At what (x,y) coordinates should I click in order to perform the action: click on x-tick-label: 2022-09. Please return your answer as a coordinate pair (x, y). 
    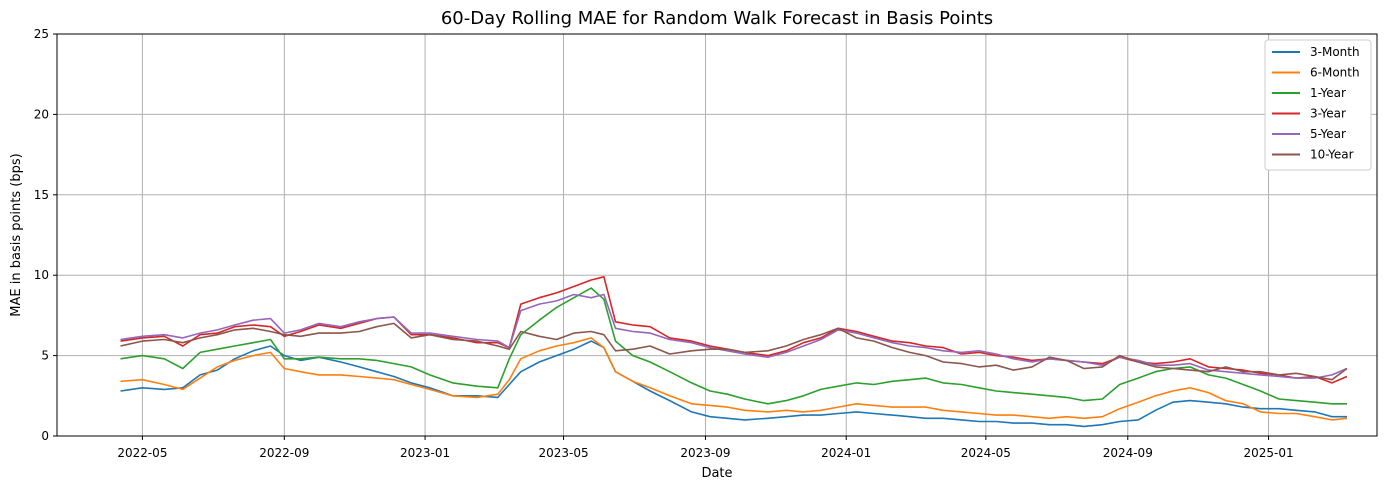
    Looking at the image, I should click on (284, 453).